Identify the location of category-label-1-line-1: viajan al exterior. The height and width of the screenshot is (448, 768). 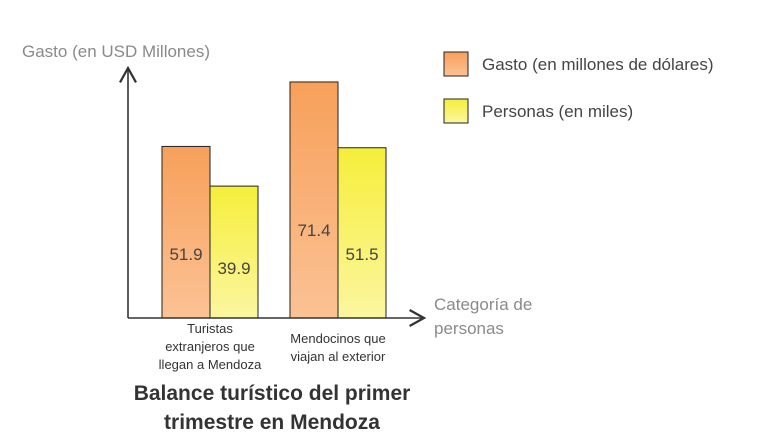
(338, 356).